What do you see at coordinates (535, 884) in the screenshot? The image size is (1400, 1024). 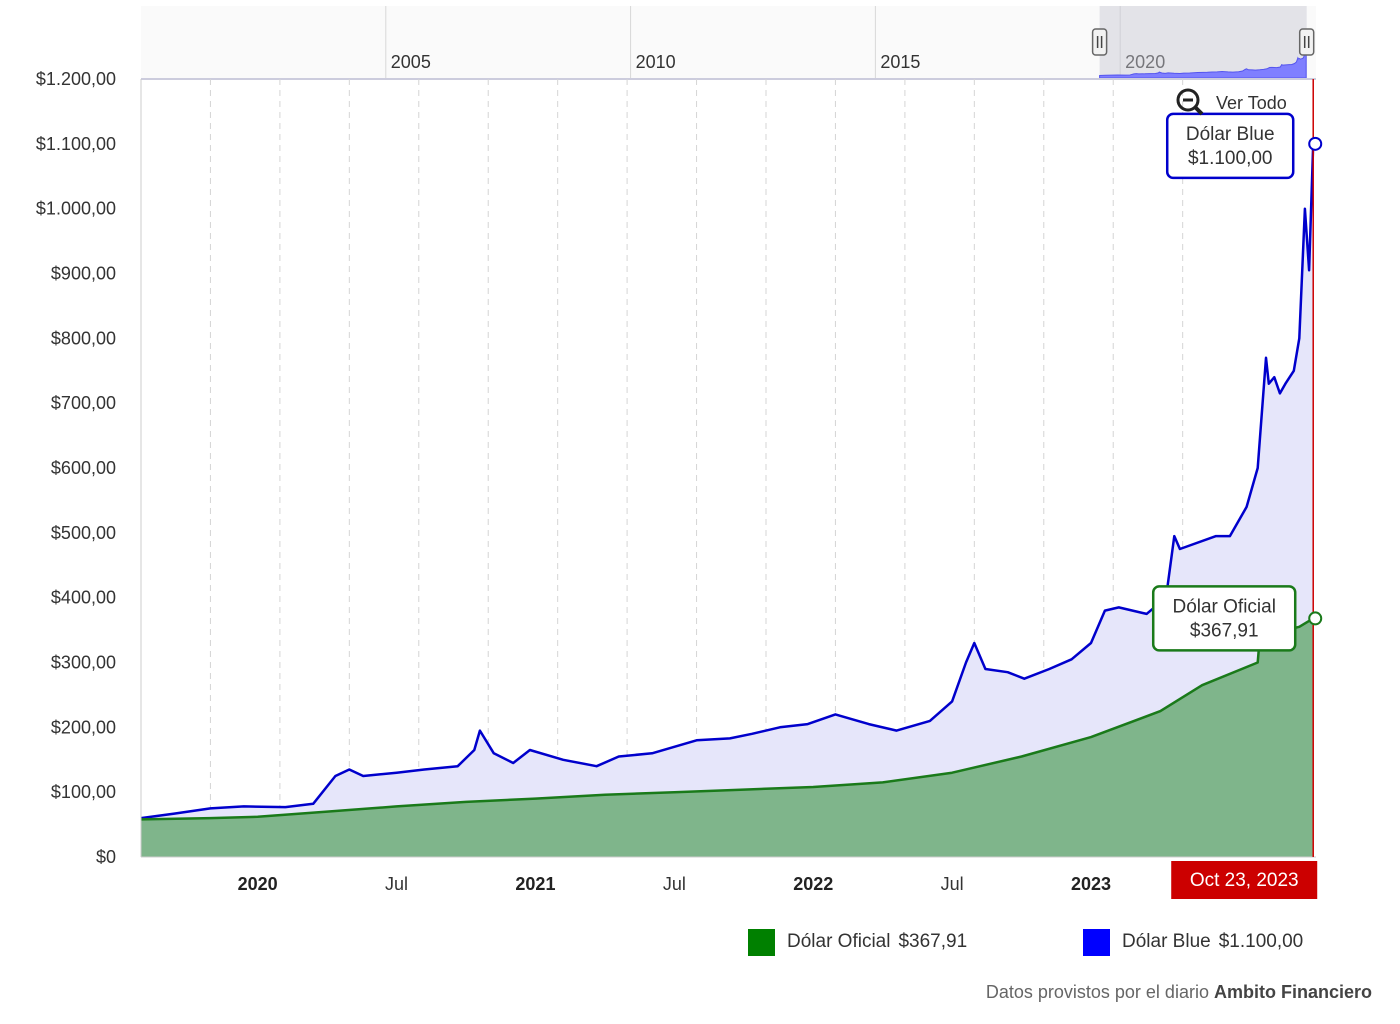 I see `x-tick-label: 2021` at bounding box center [535, 884].